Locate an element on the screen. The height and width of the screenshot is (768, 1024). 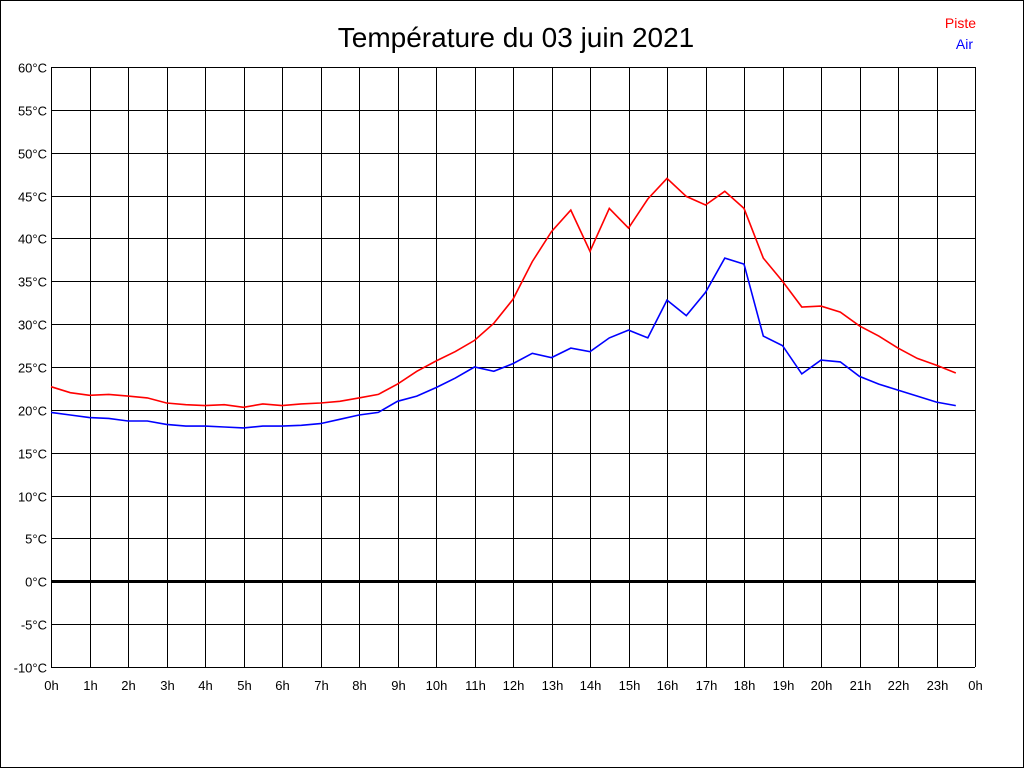
x-tick-label: 15h is located at coordinates (630, 685).